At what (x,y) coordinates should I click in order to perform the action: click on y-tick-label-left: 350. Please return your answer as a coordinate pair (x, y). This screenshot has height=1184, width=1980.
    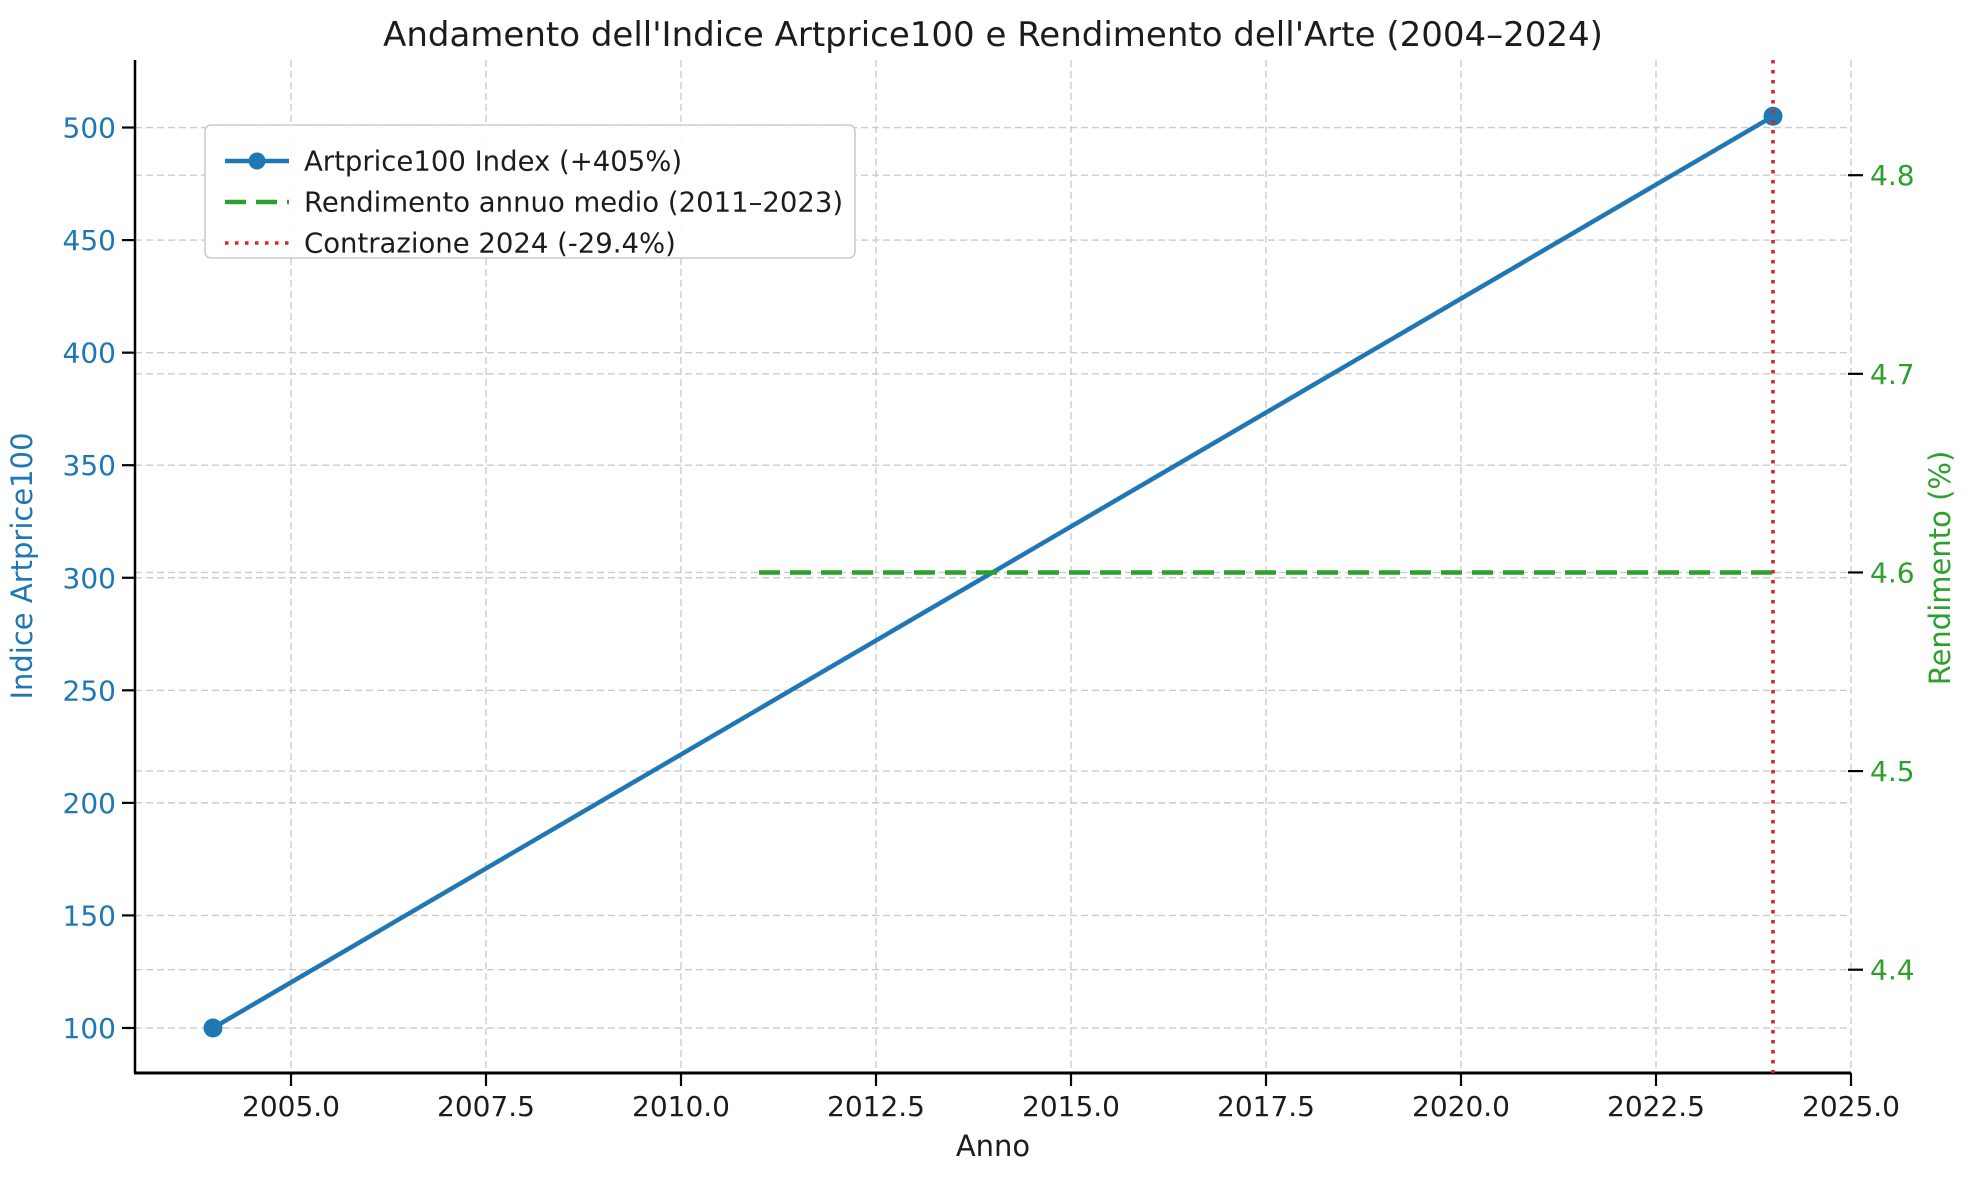
    Looking at the image, I should click on (89, 465).